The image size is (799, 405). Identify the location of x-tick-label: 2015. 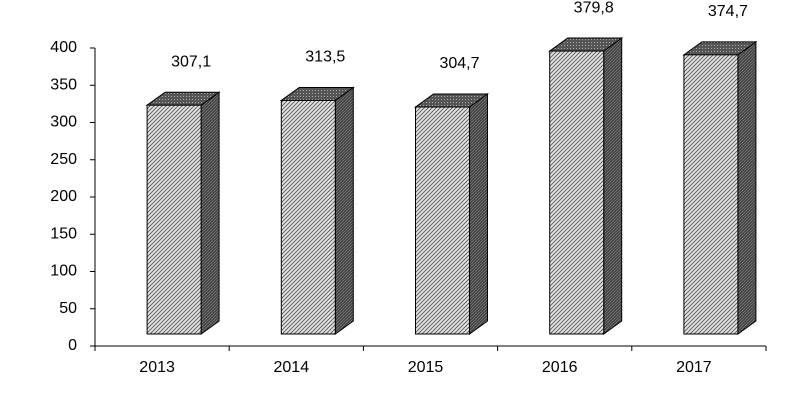
(426, 367).